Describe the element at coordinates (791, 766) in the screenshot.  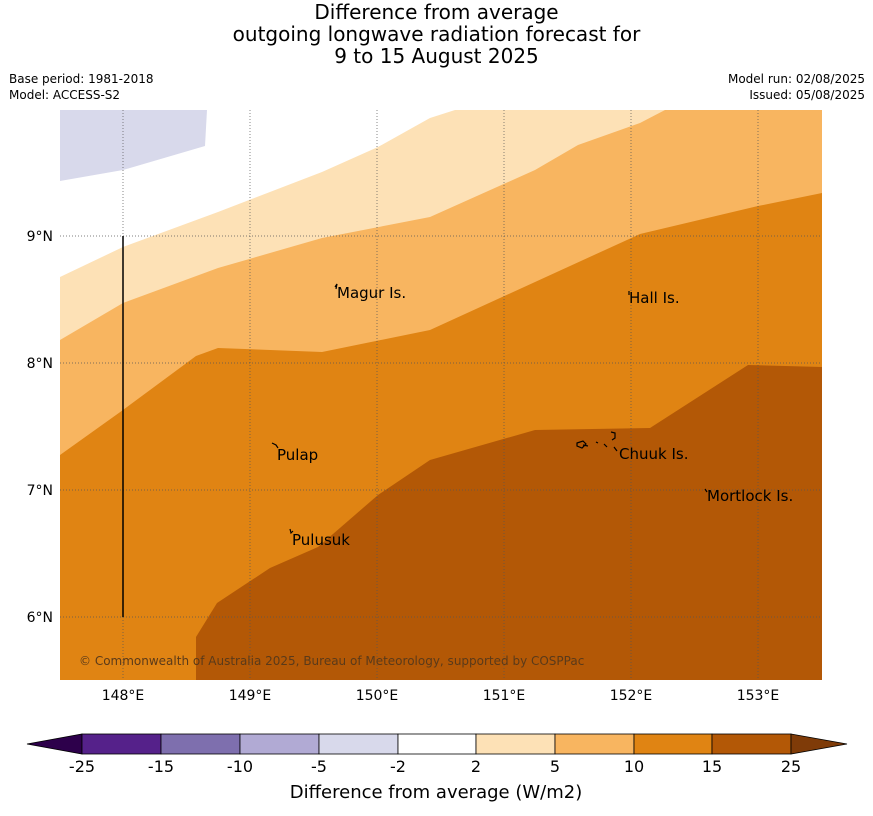
I see `colorbar-tick: 25` at that location.